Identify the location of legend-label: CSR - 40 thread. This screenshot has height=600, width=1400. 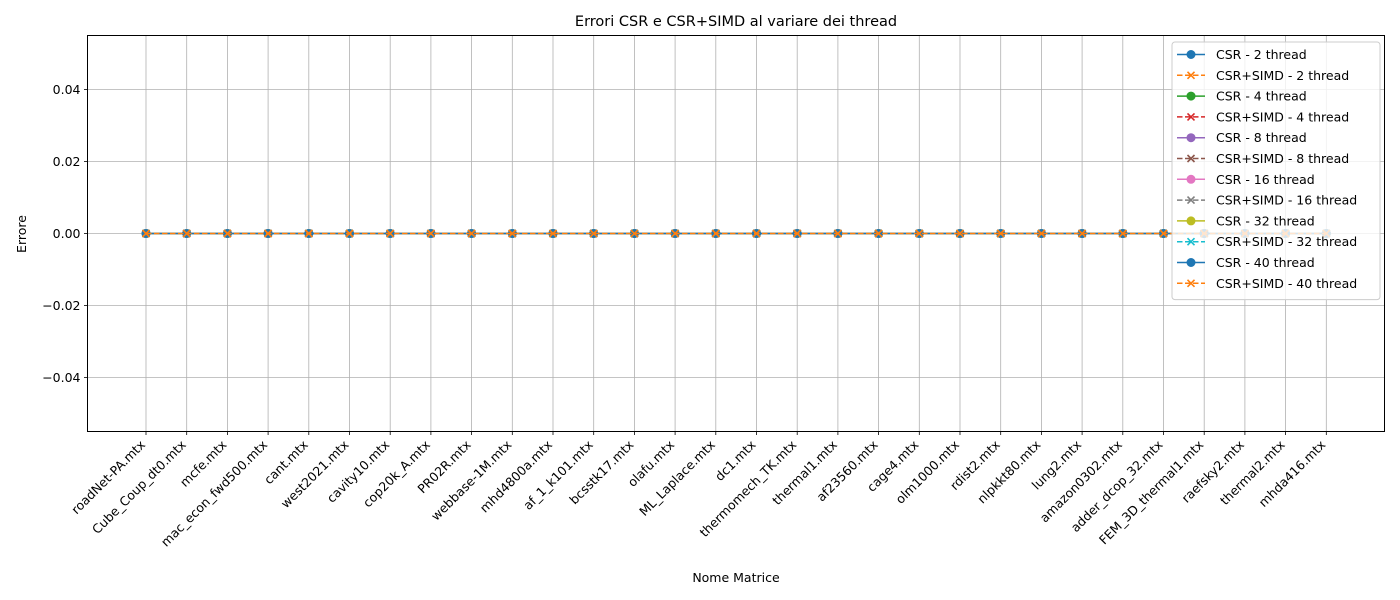
(1265, 262).